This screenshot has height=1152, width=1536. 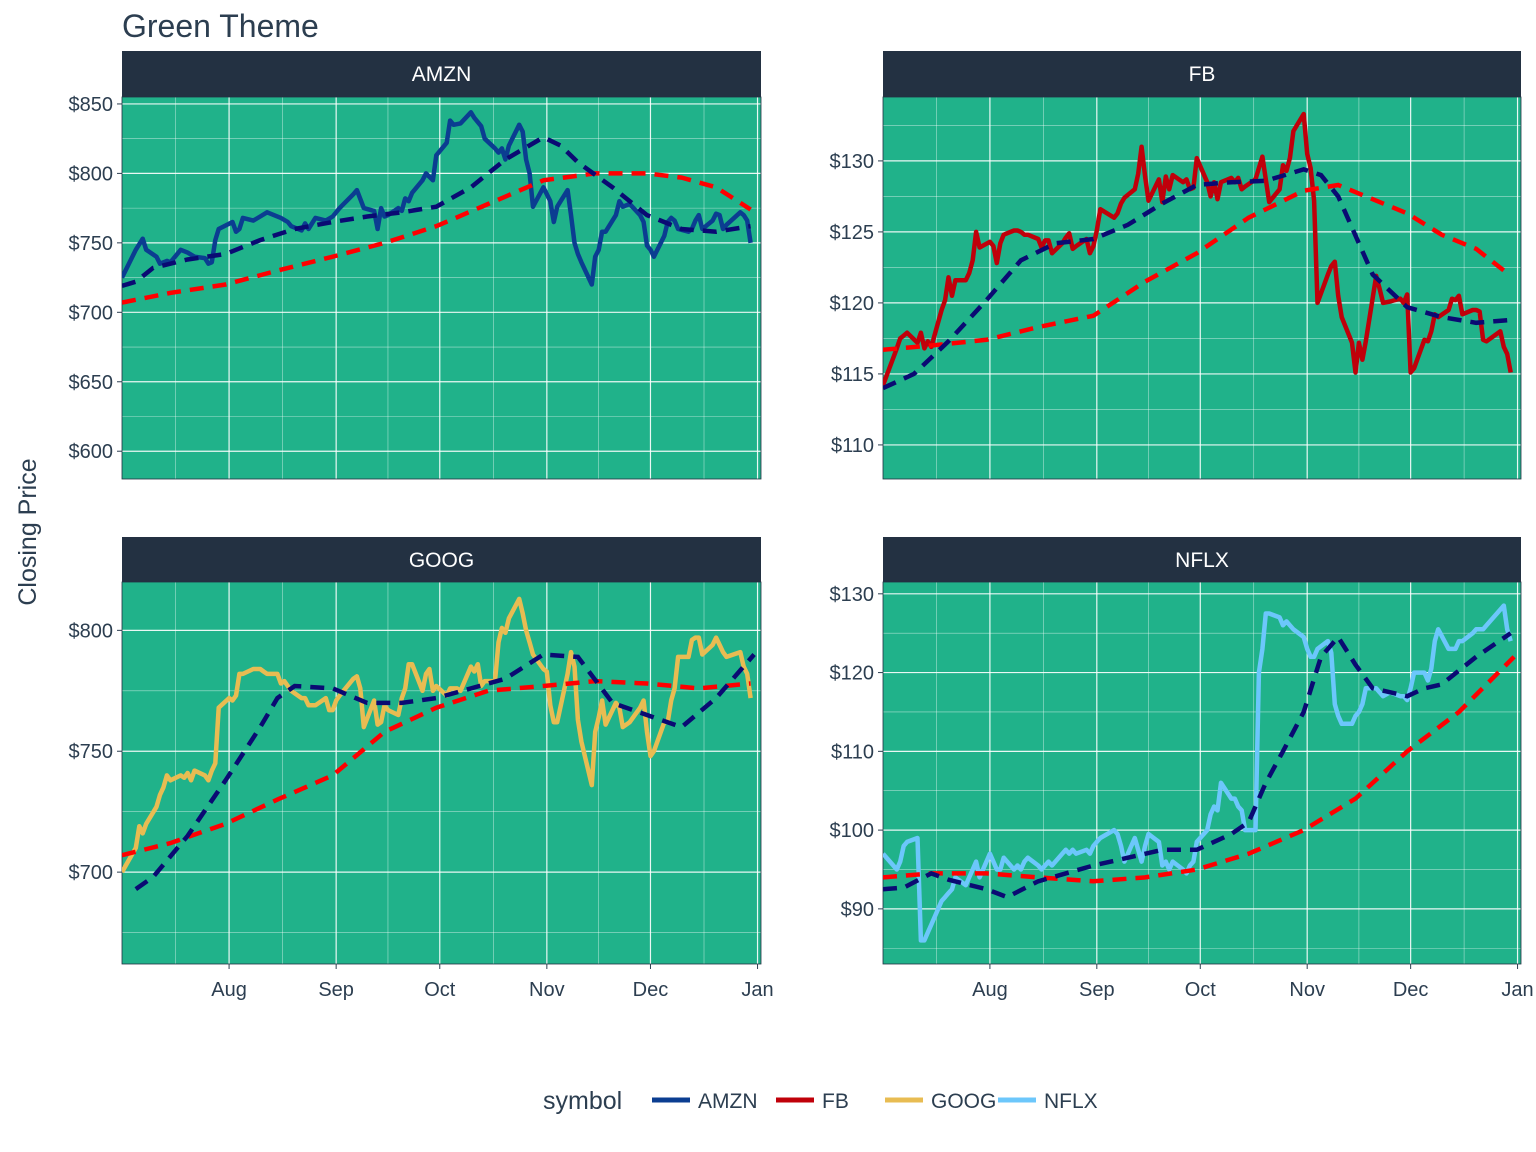 I want to click on y-tick-label: $850, so click(x=91, y=105).